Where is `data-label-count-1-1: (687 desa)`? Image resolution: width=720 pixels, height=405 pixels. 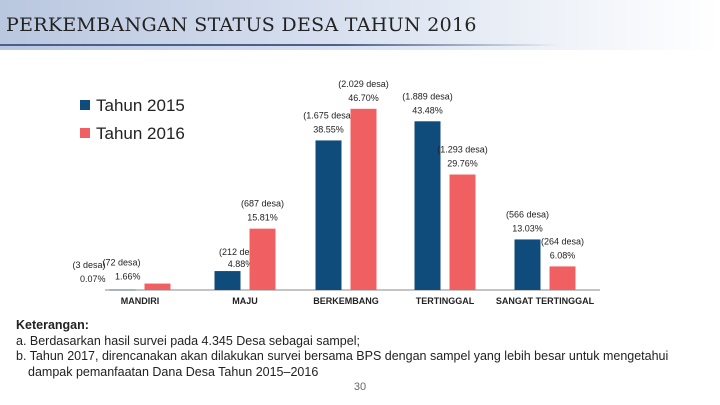
data-label-count-1-1: (687 desa) is located at coordinates (262, 204).